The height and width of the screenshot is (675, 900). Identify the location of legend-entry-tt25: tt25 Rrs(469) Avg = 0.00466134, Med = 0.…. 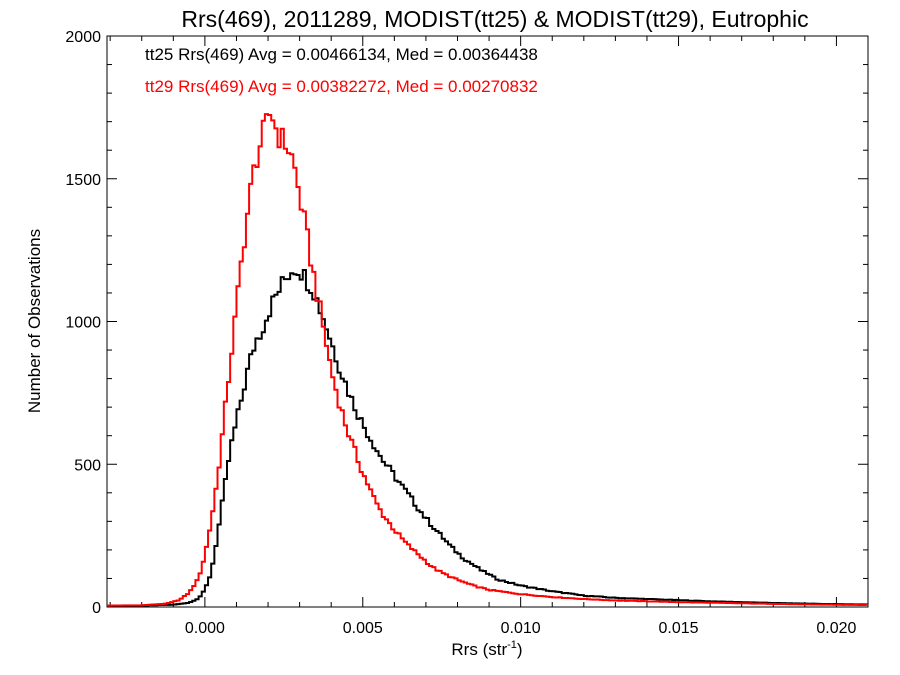
(341, 54).